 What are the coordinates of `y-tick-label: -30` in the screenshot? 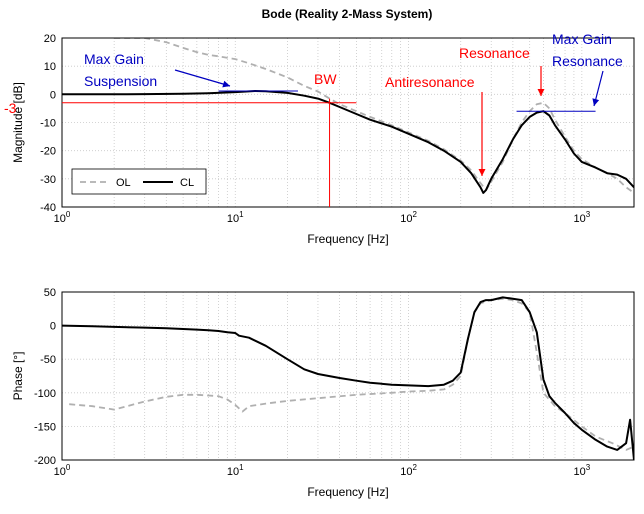 It's located at (48, 180).